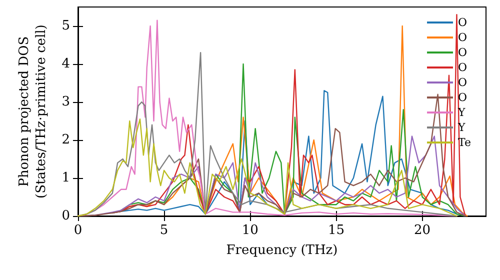 The image size is (500, 280). Describe the element at coordinates (66, 102) in the screenshot. I see `y-tick-label: 3` at that location.